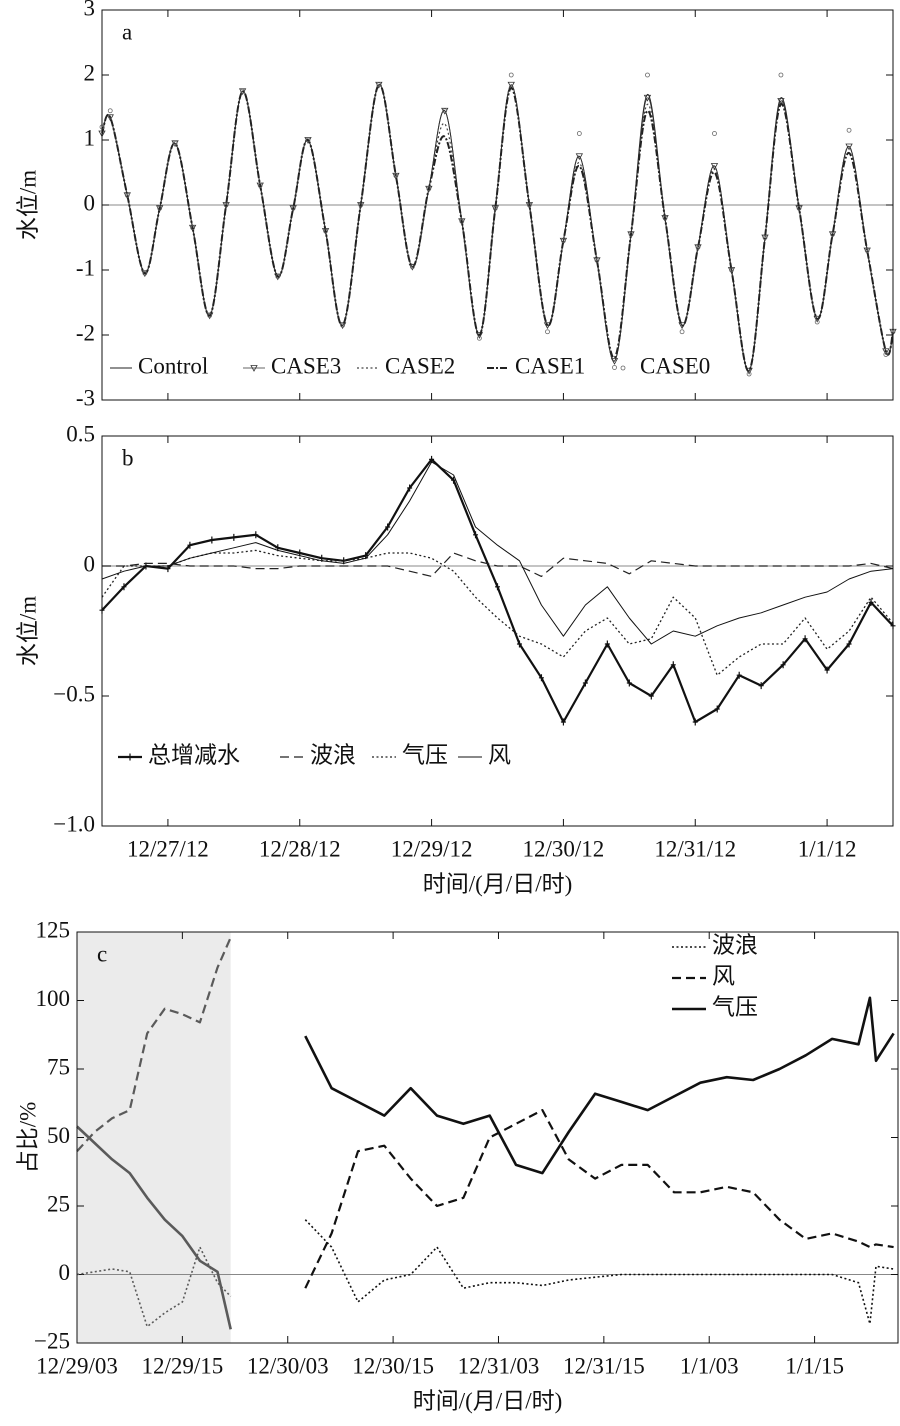  What do you see at coordinates (604, 1365) in the screenshot?
I see `x-tick-label: 12/31/15` at bounding box center [604, 1365].